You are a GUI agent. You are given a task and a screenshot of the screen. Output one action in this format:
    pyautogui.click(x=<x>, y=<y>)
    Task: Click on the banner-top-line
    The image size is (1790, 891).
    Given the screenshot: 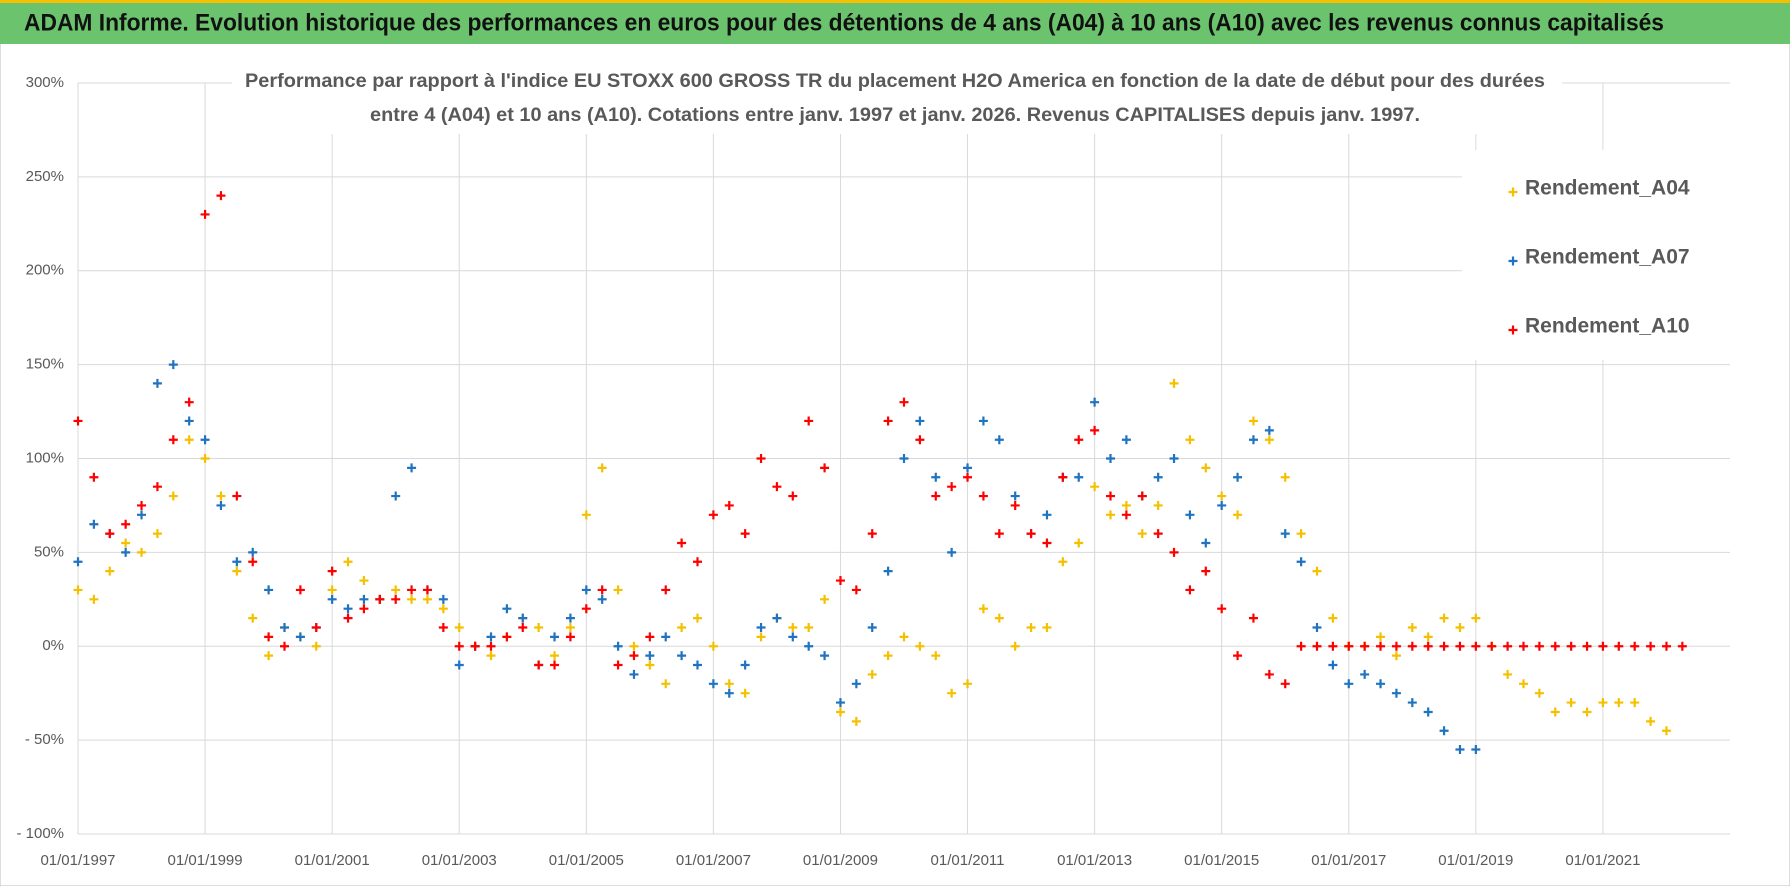 What is the action you would take?
    pyautogui.click(x=895, y=1)
    